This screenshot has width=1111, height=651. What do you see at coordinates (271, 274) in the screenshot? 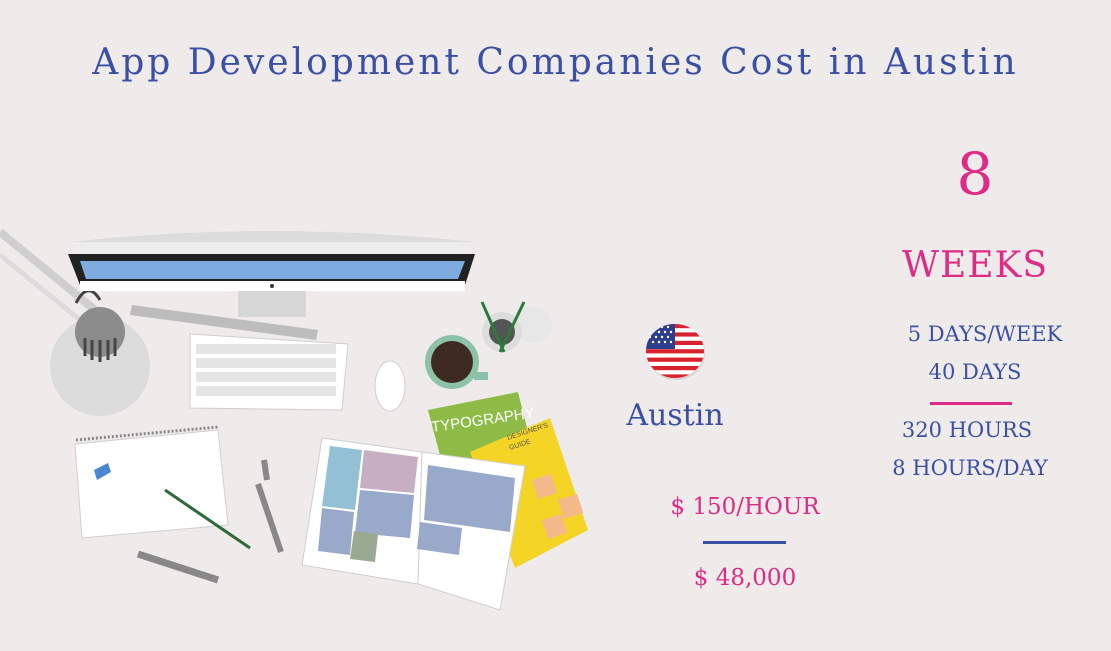
I see `monitor-icon` at bounding box center [271, 274].